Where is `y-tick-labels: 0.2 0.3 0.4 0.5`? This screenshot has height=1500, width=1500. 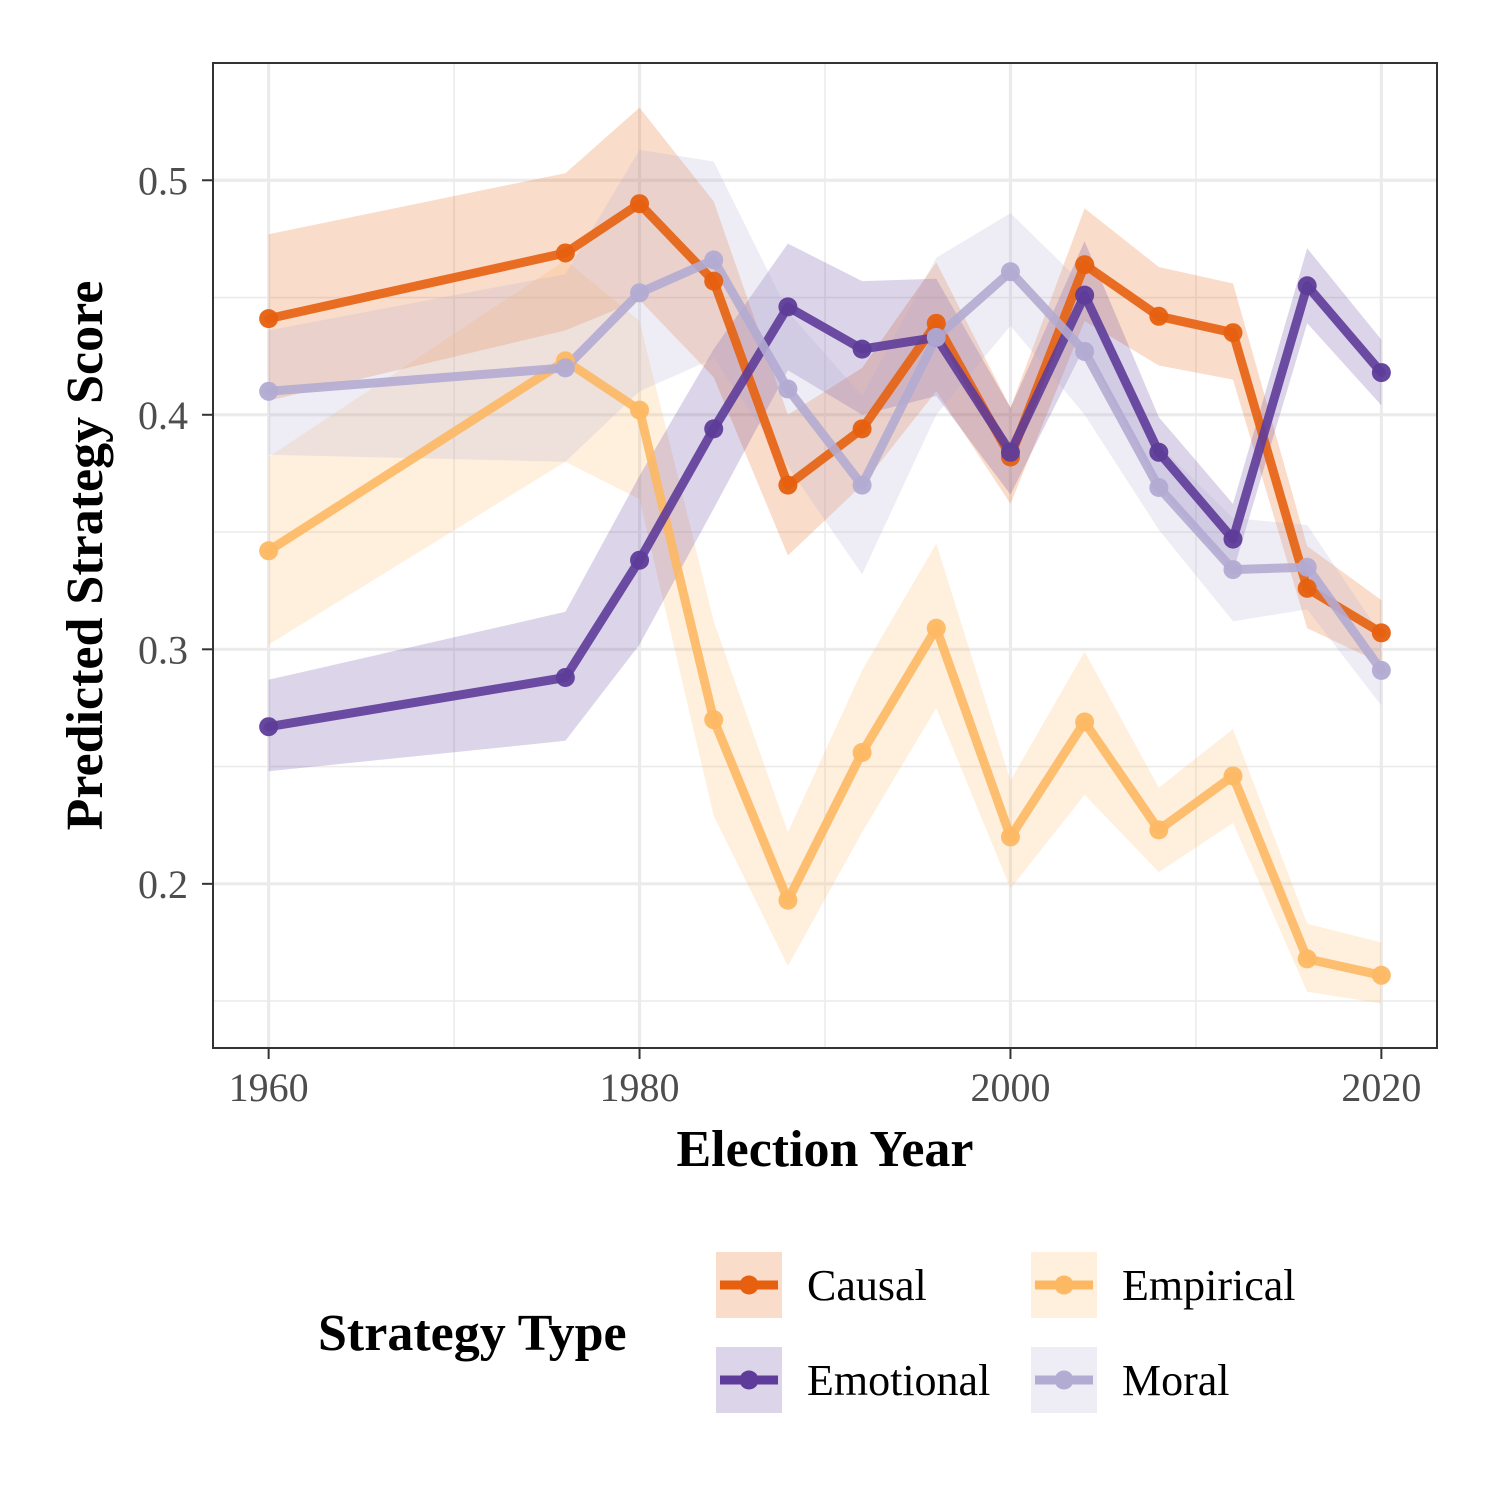 y-tick-labels: 0.2 0.3 0.4 0.5 is located at coordinates (163, 532).